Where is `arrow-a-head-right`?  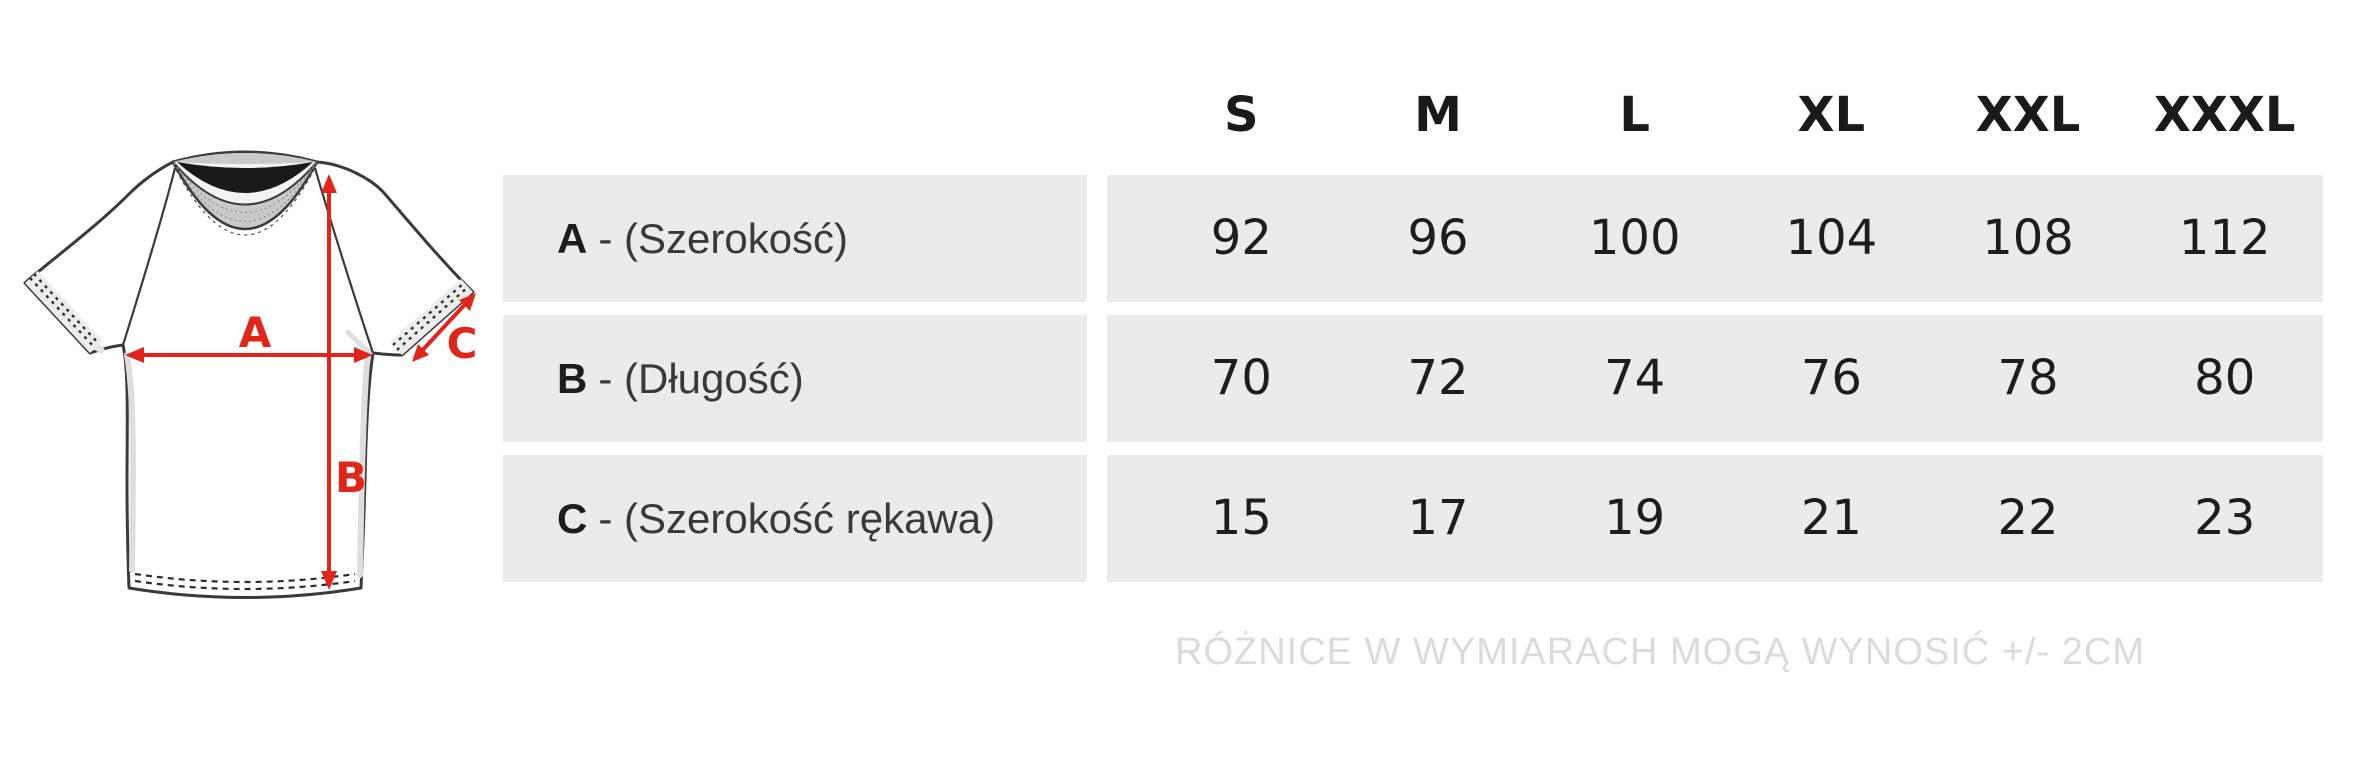
arrow-a-head-right is located at coordinates (363, 355).